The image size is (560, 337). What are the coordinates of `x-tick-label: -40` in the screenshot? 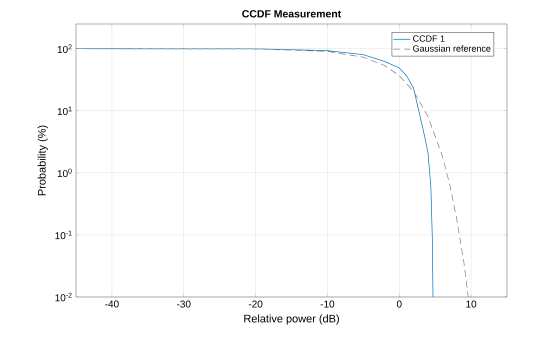 It's located at (112, 304).